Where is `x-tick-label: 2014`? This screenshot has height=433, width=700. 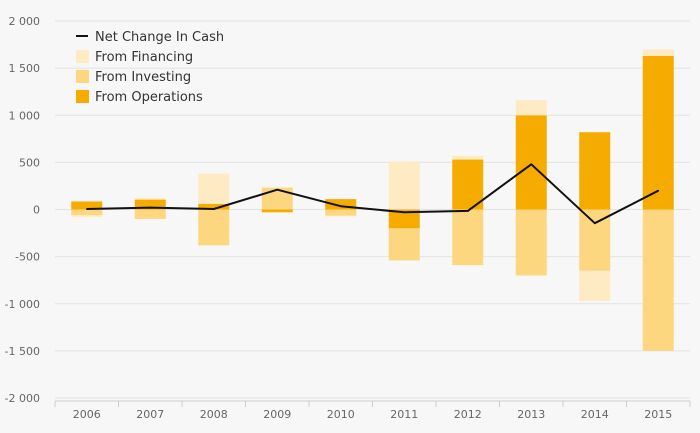 x-tick-label: 2014 is located at coordinates (595, 414).